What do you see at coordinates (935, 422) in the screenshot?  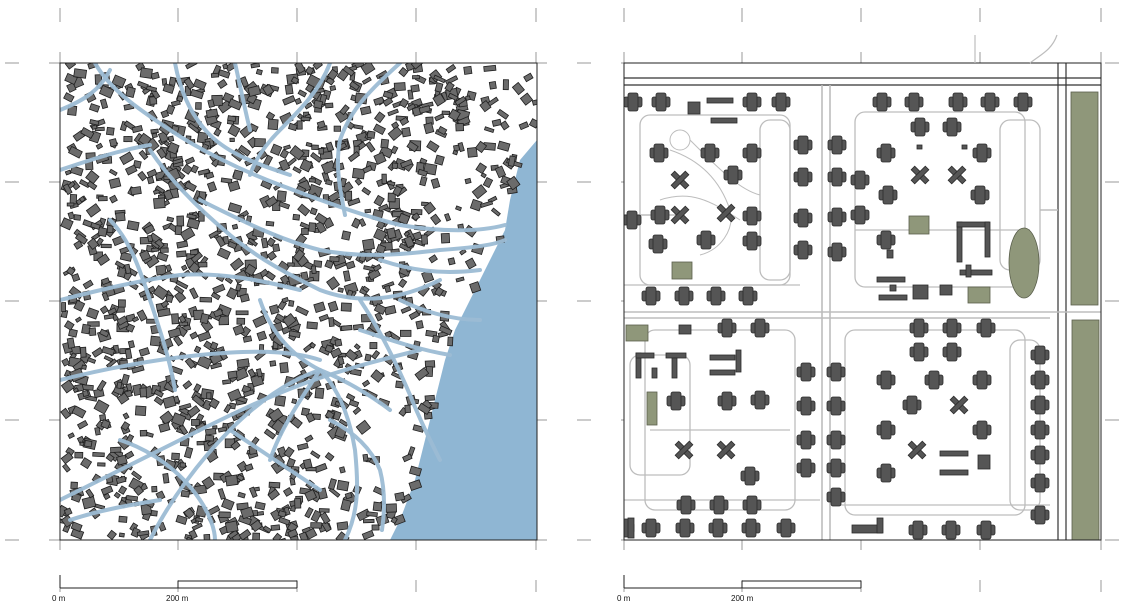 I see `ring-road` at bounding box center [935, 422].